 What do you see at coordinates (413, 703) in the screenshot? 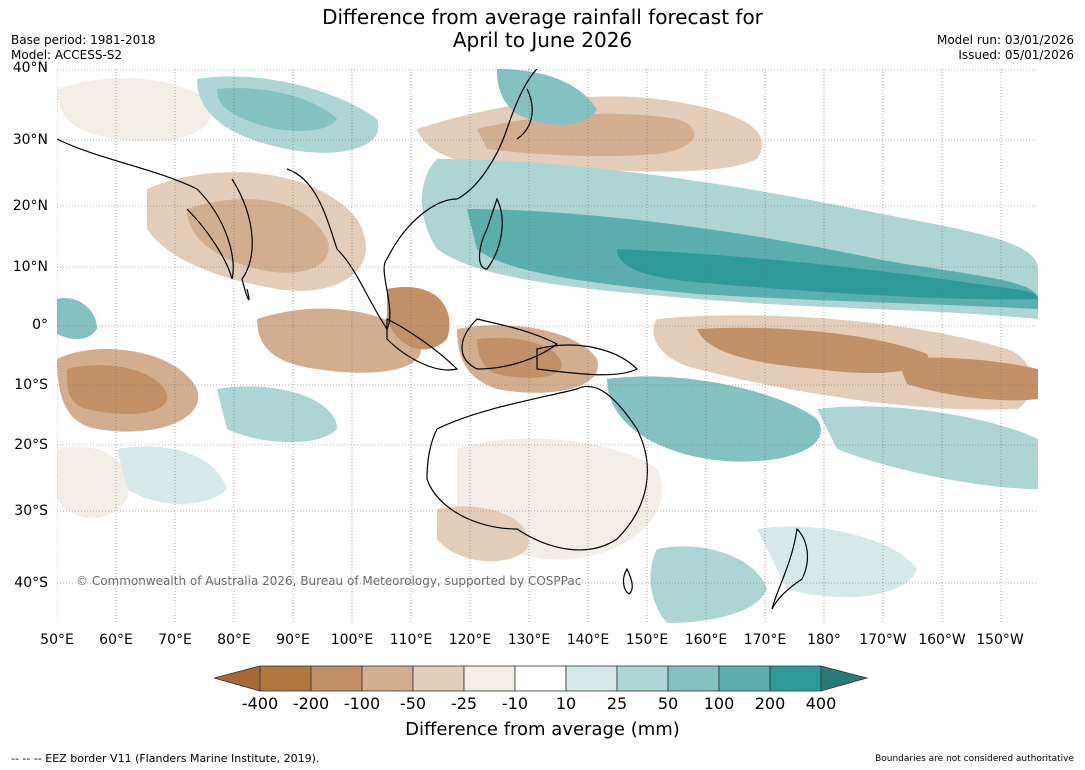
I see `color-bar-tick-label: -50` at bounding box center [413, 703].